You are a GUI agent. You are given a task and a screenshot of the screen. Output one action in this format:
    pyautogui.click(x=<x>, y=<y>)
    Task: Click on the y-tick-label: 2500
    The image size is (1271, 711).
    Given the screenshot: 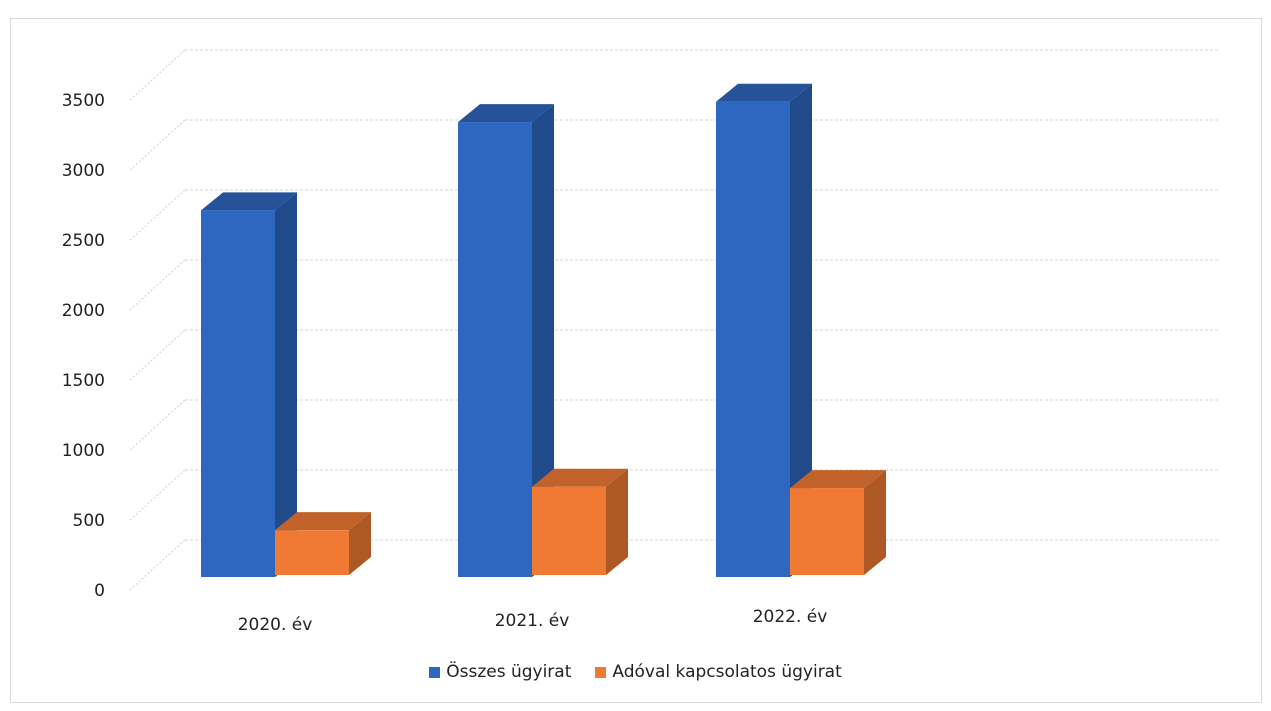 What is the action you would take?
    pyautogui.click(x=83, y=241)
    